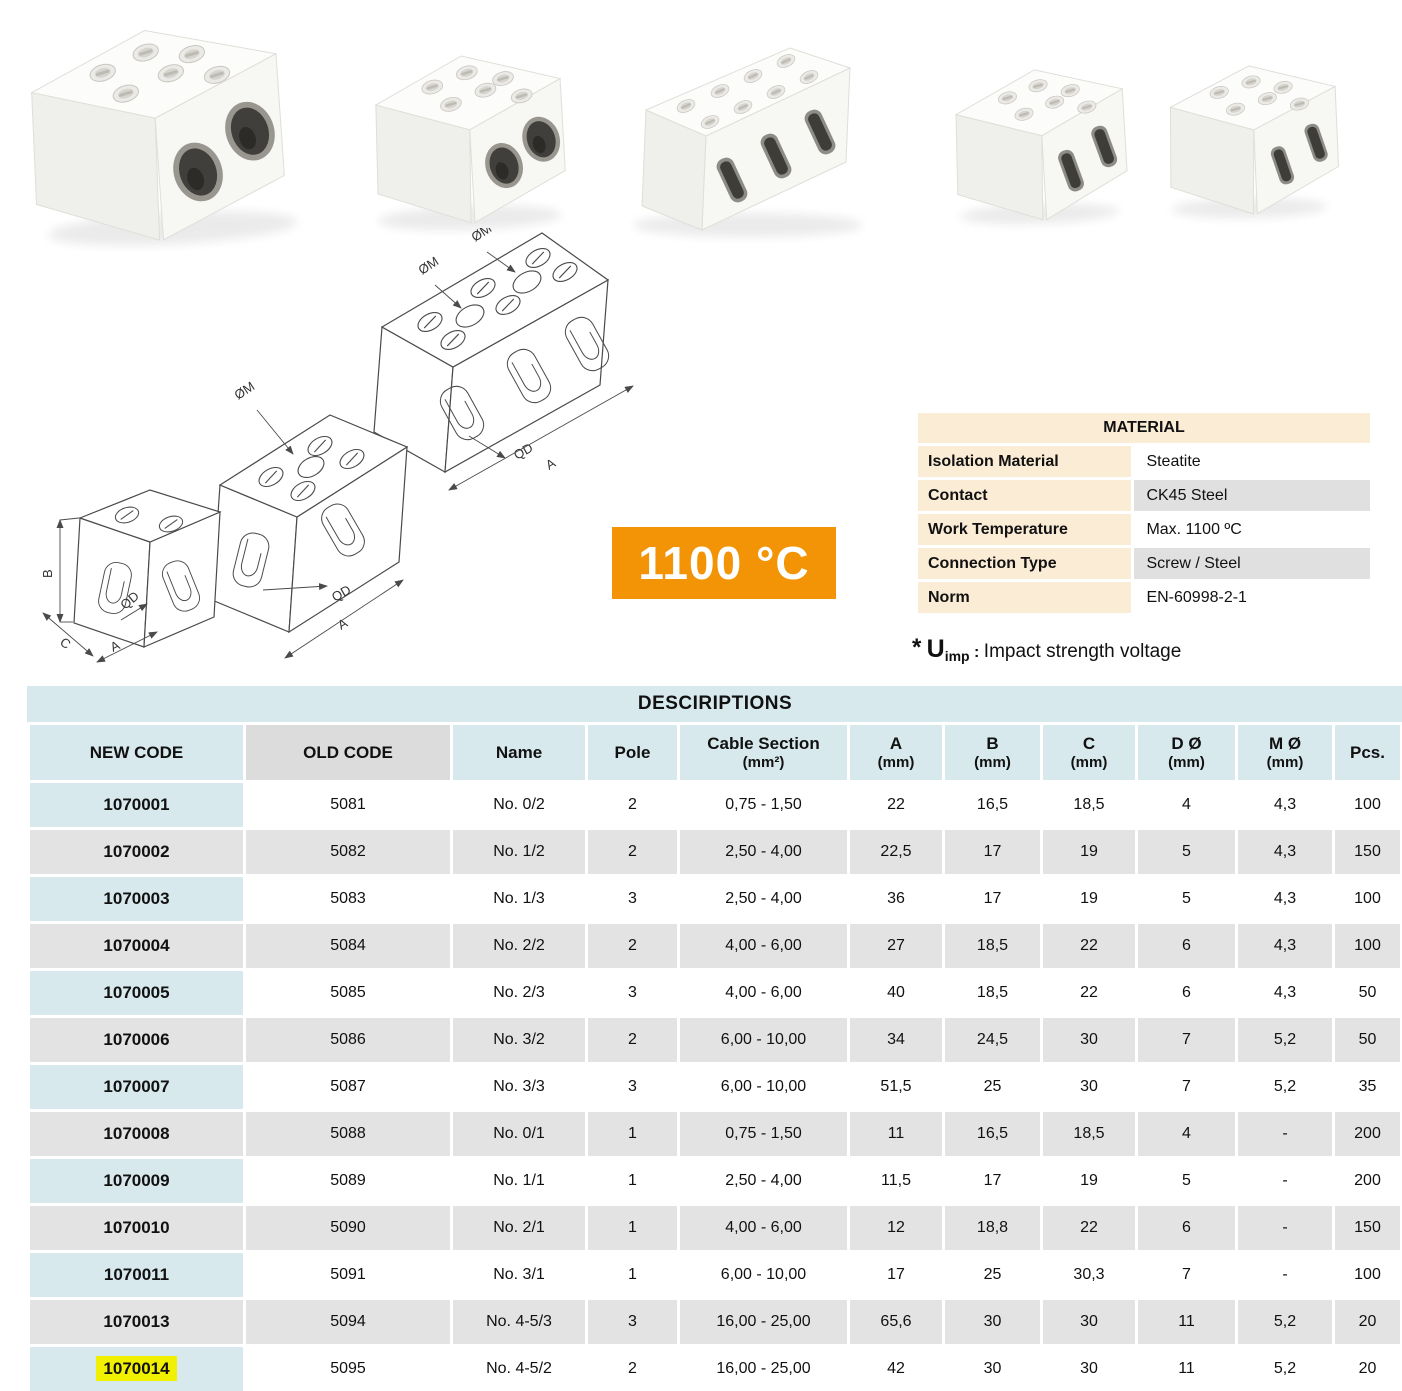 The height and width of the screenshot is (1391, 1402). What do you see at coordinates (310, 519) in the screenshot?
I see `drawing-2-hole-block: ØM QD A` at bounding box center [310, 519].